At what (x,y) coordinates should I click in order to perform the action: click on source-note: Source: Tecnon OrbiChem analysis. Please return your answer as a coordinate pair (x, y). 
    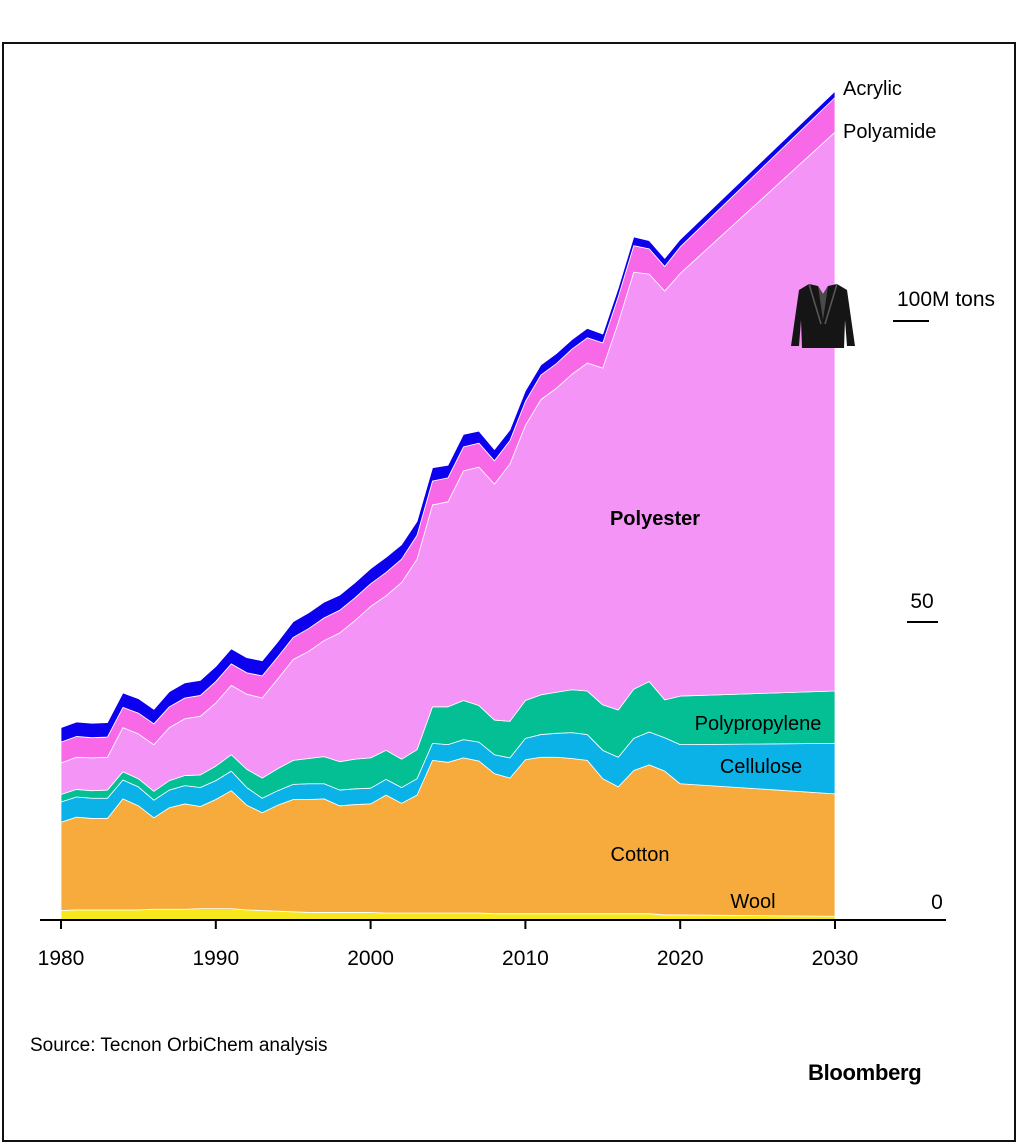
    Looking at the image, I should click on (179, 1045).